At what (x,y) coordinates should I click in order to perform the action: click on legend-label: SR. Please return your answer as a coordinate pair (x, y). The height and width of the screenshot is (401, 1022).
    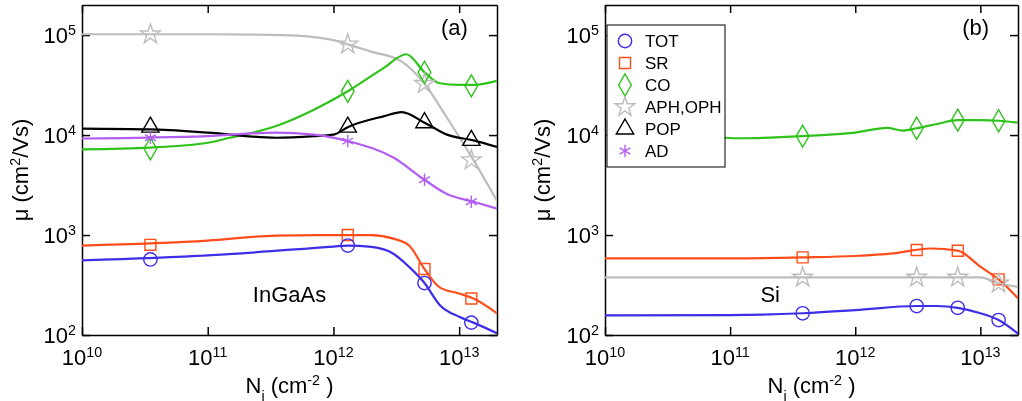
    Looking at the image, I should click on (657, 63).